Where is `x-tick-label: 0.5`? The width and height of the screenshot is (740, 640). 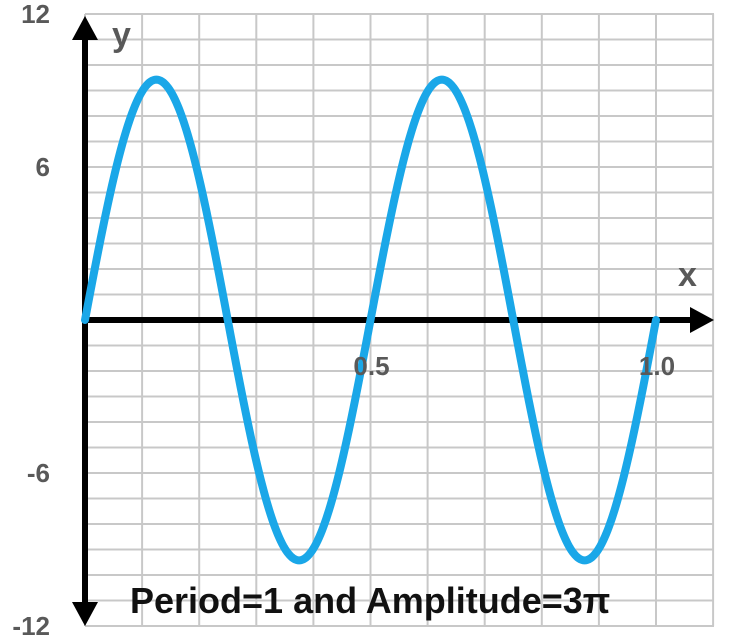
x-tick-label: 0.5 is located at coordinates (371, 366).